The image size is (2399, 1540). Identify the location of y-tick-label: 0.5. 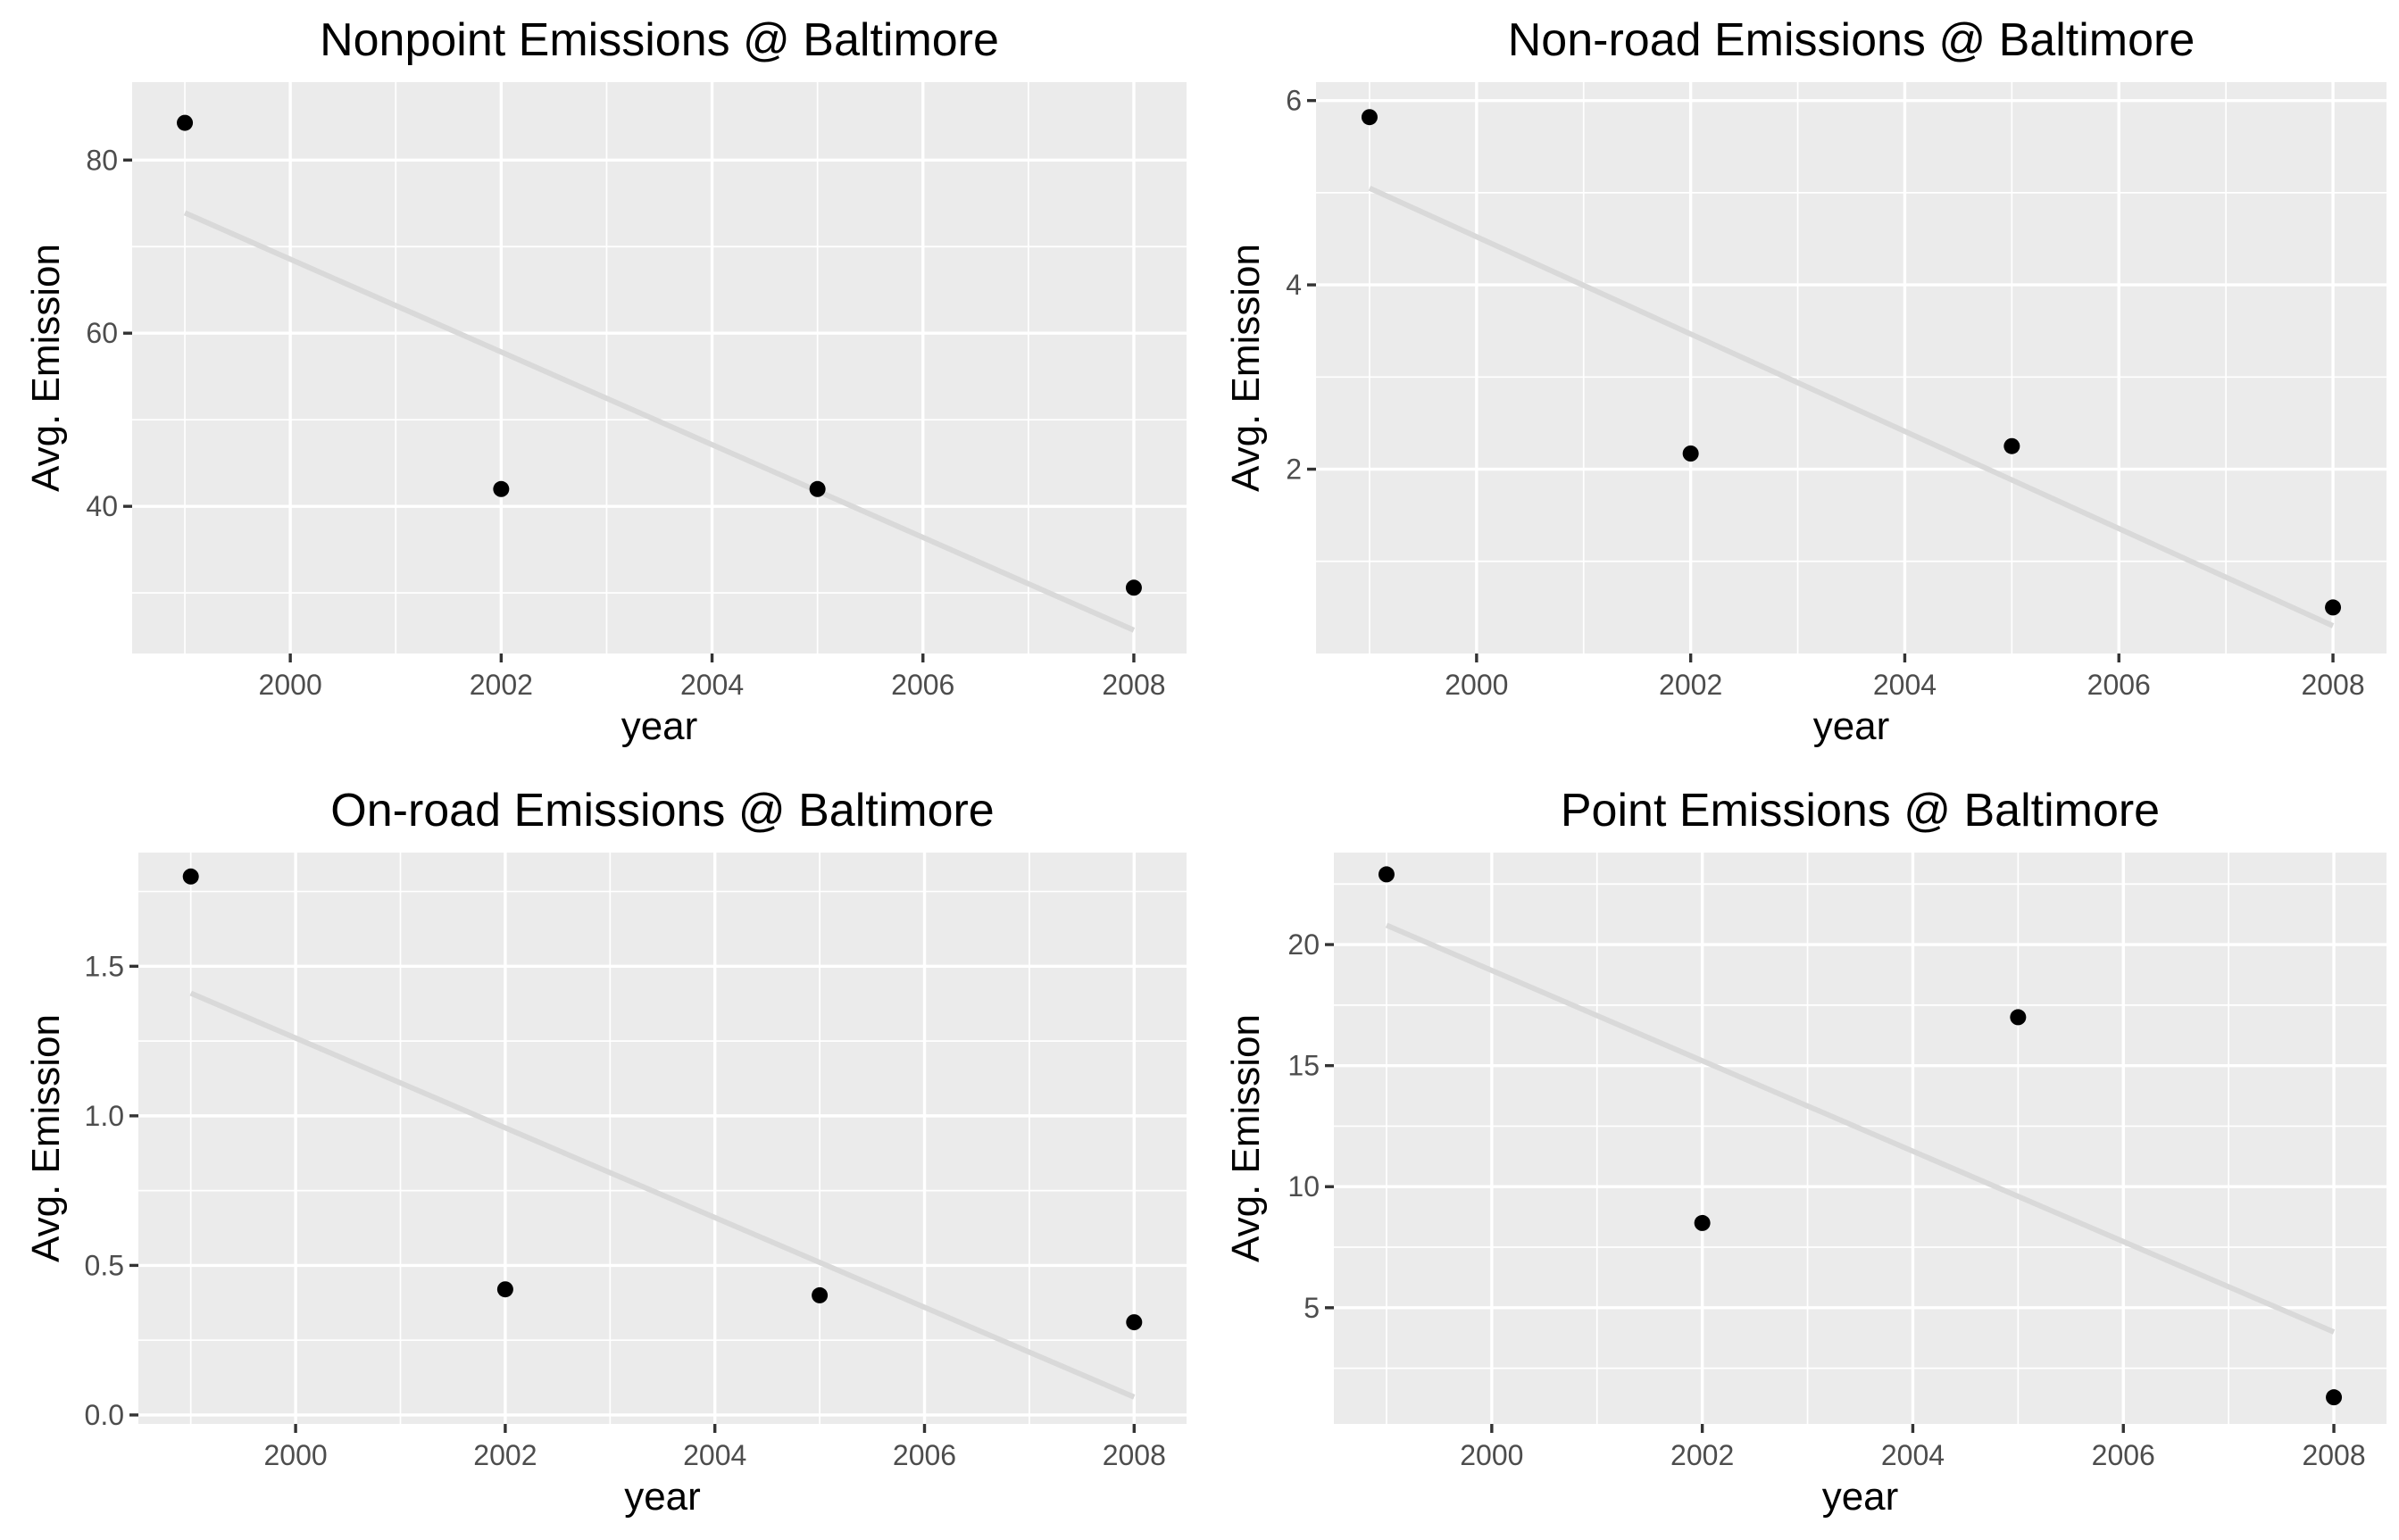
(104, 1265).